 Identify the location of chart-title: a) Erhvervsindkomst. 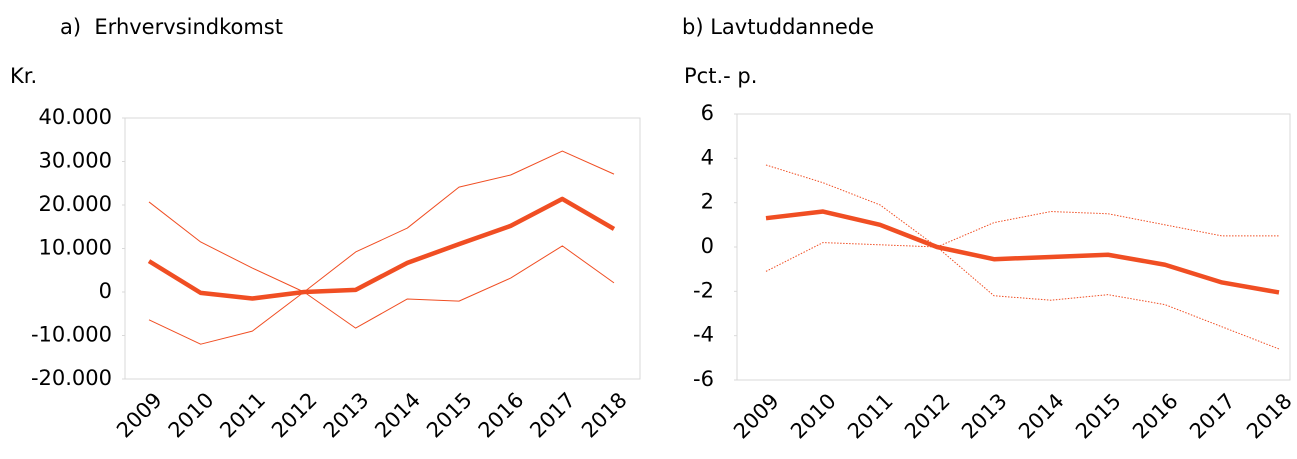
(171, 27).